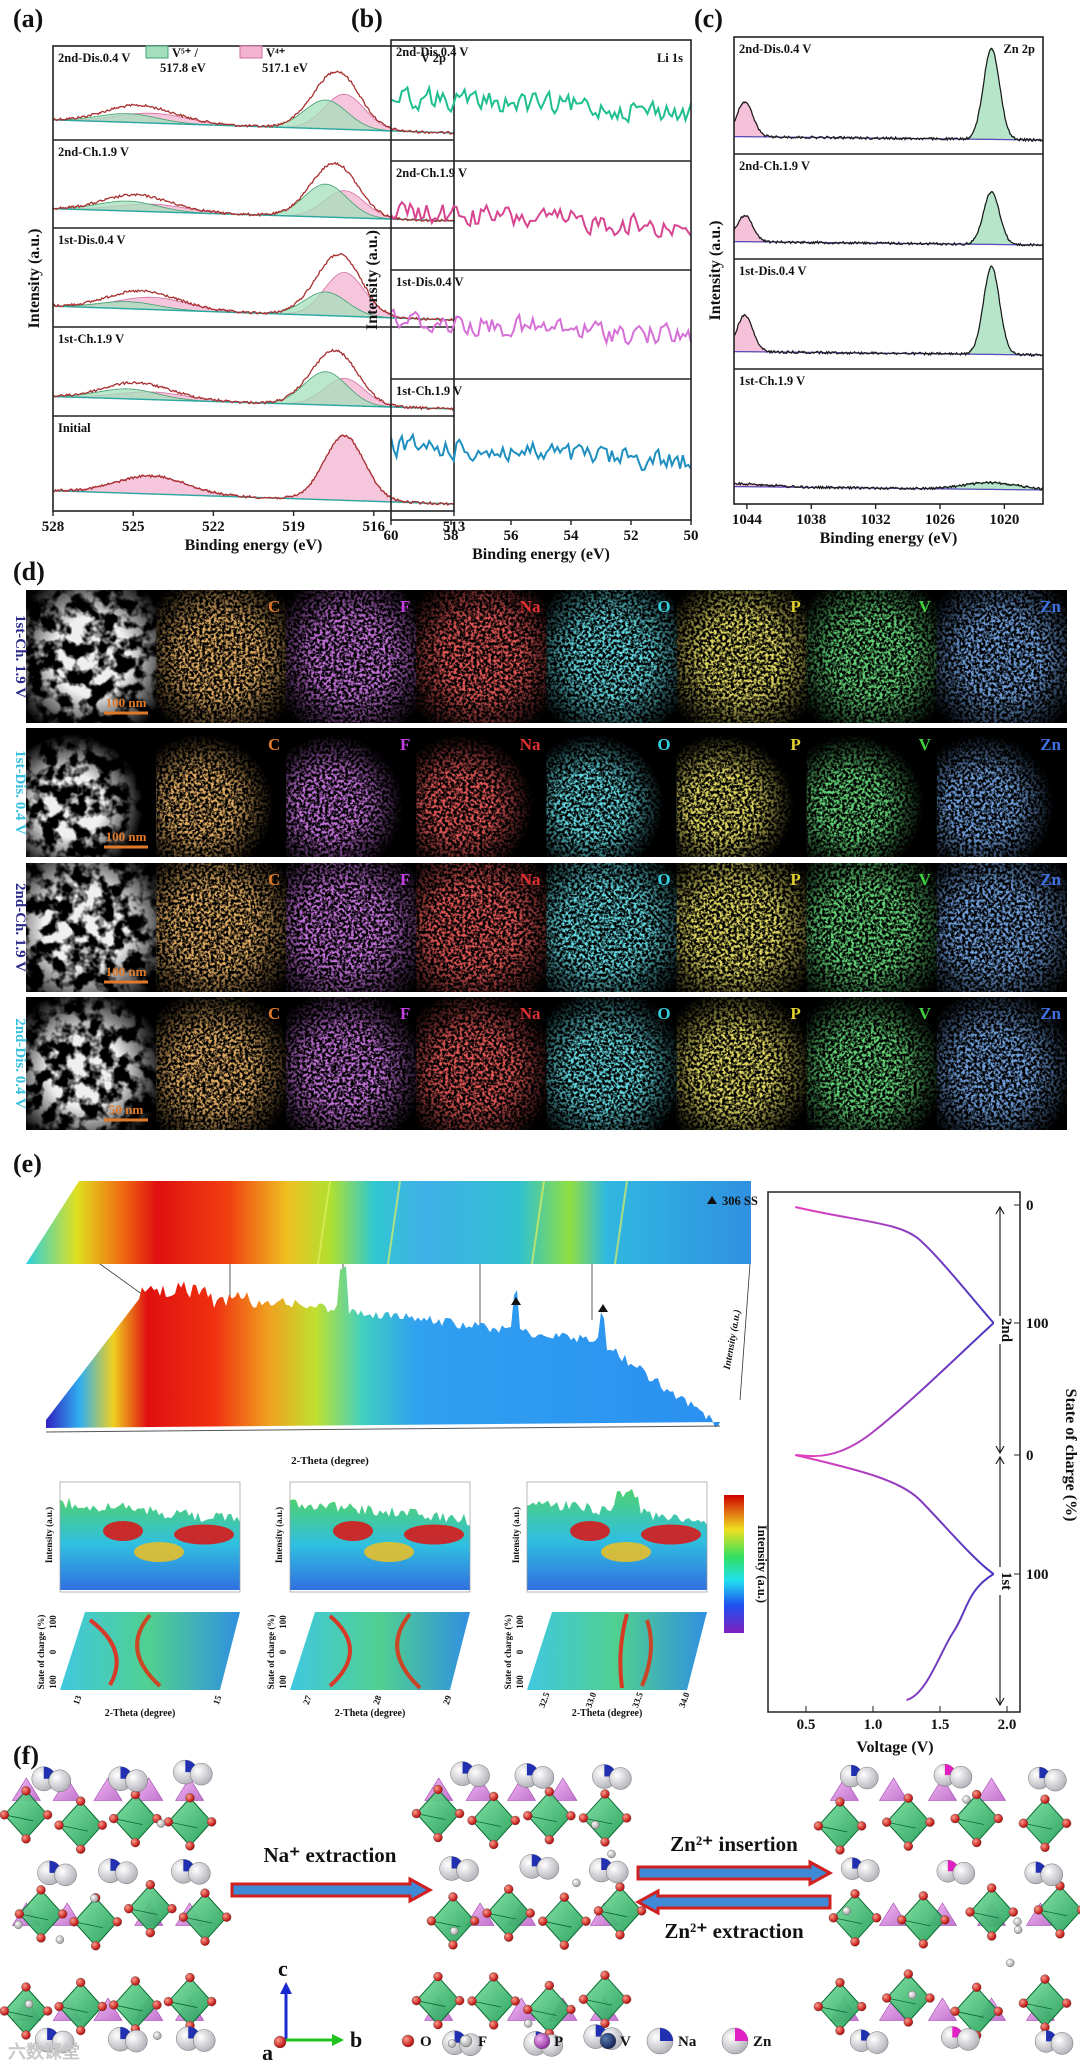 This screenshot has height=2067, width=1080. Describe the element at coordinates (795, 879) in the screenshot. I see `element-label: P` at that location.